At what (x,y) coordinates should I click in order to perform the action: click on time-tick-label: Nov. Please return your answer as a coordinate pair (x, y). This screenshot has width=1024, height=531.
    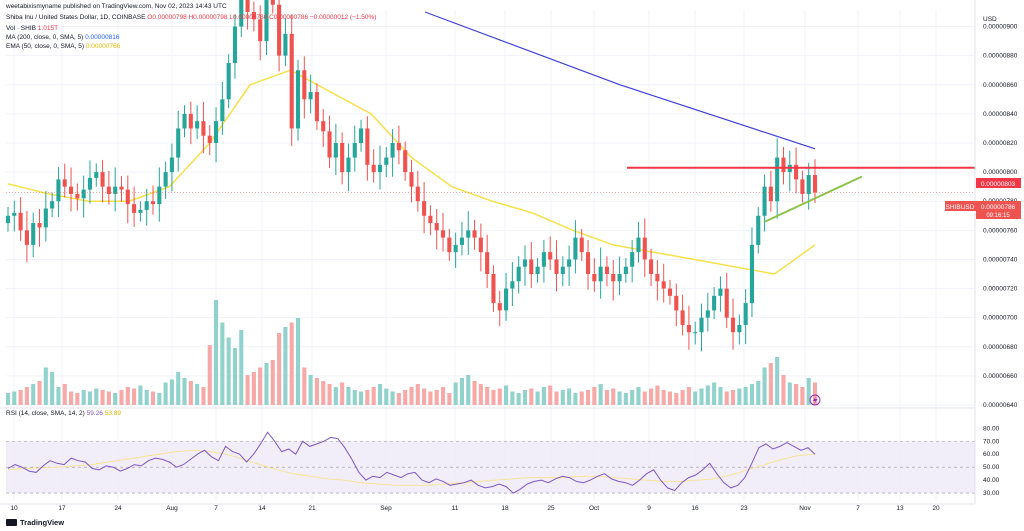
    Looking at the image, I should click on (805, 508).